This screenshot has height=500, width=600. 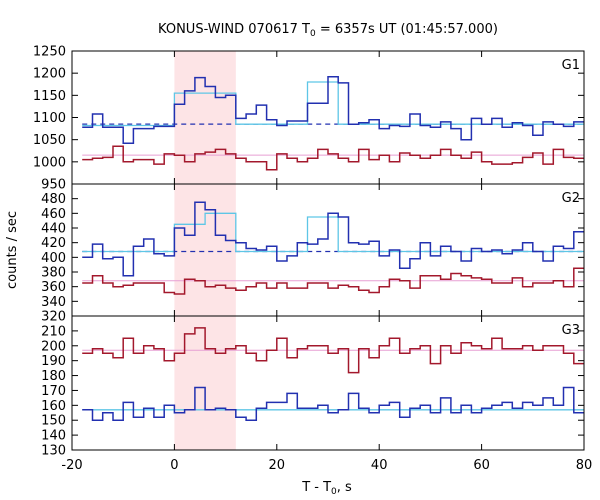 I want to click on highlight-interval-g1, so click(x=205, y=117).